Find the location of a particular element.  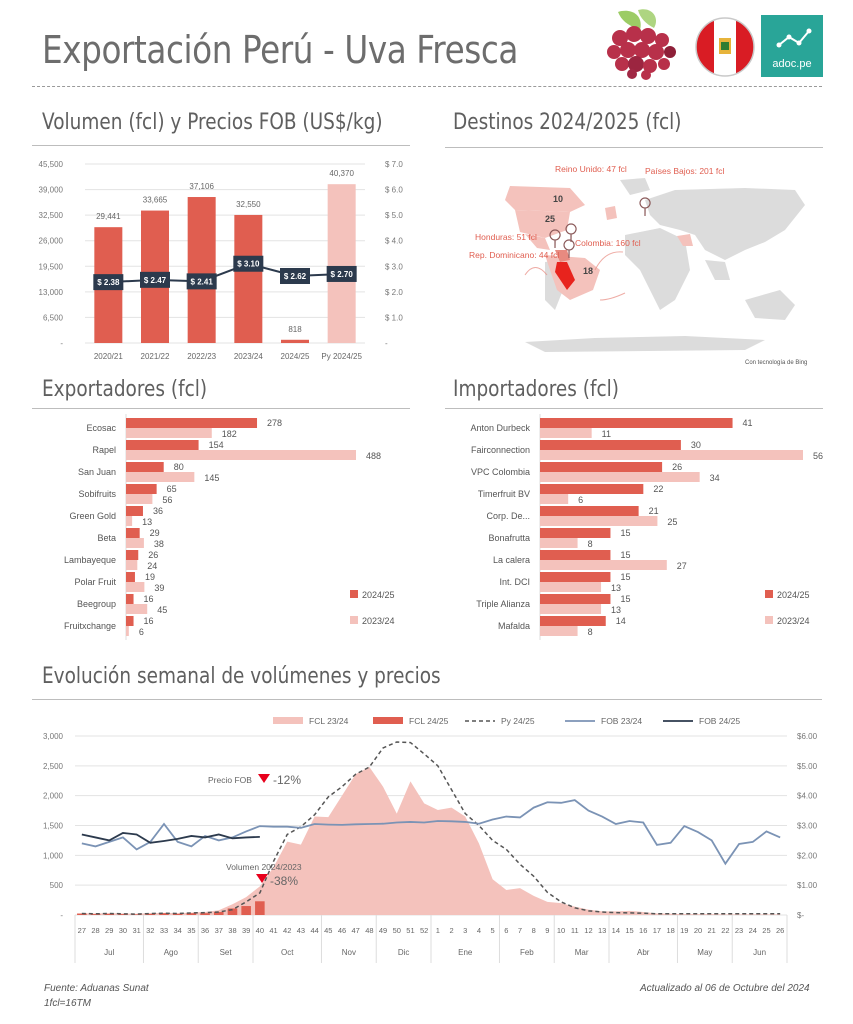

y2-tick-label: $3.00 is located at coordinates (807, 826).